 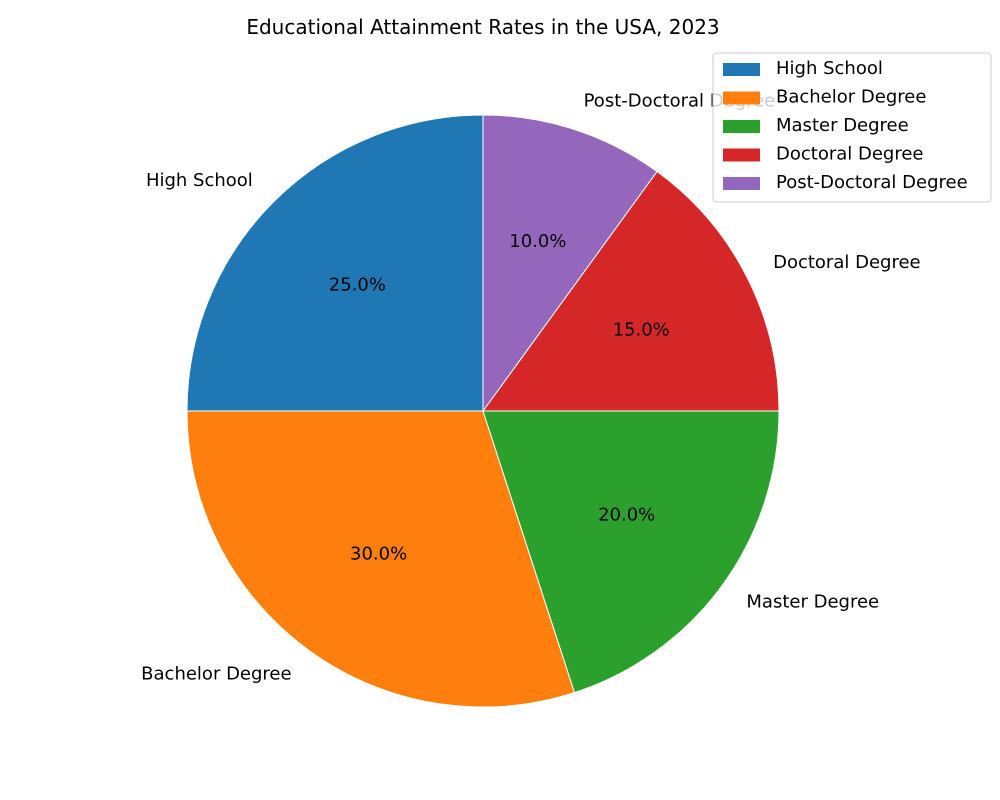 I want to click on slice-percent-doctoral-degree: 15.0%, so click(x=641, y=329).